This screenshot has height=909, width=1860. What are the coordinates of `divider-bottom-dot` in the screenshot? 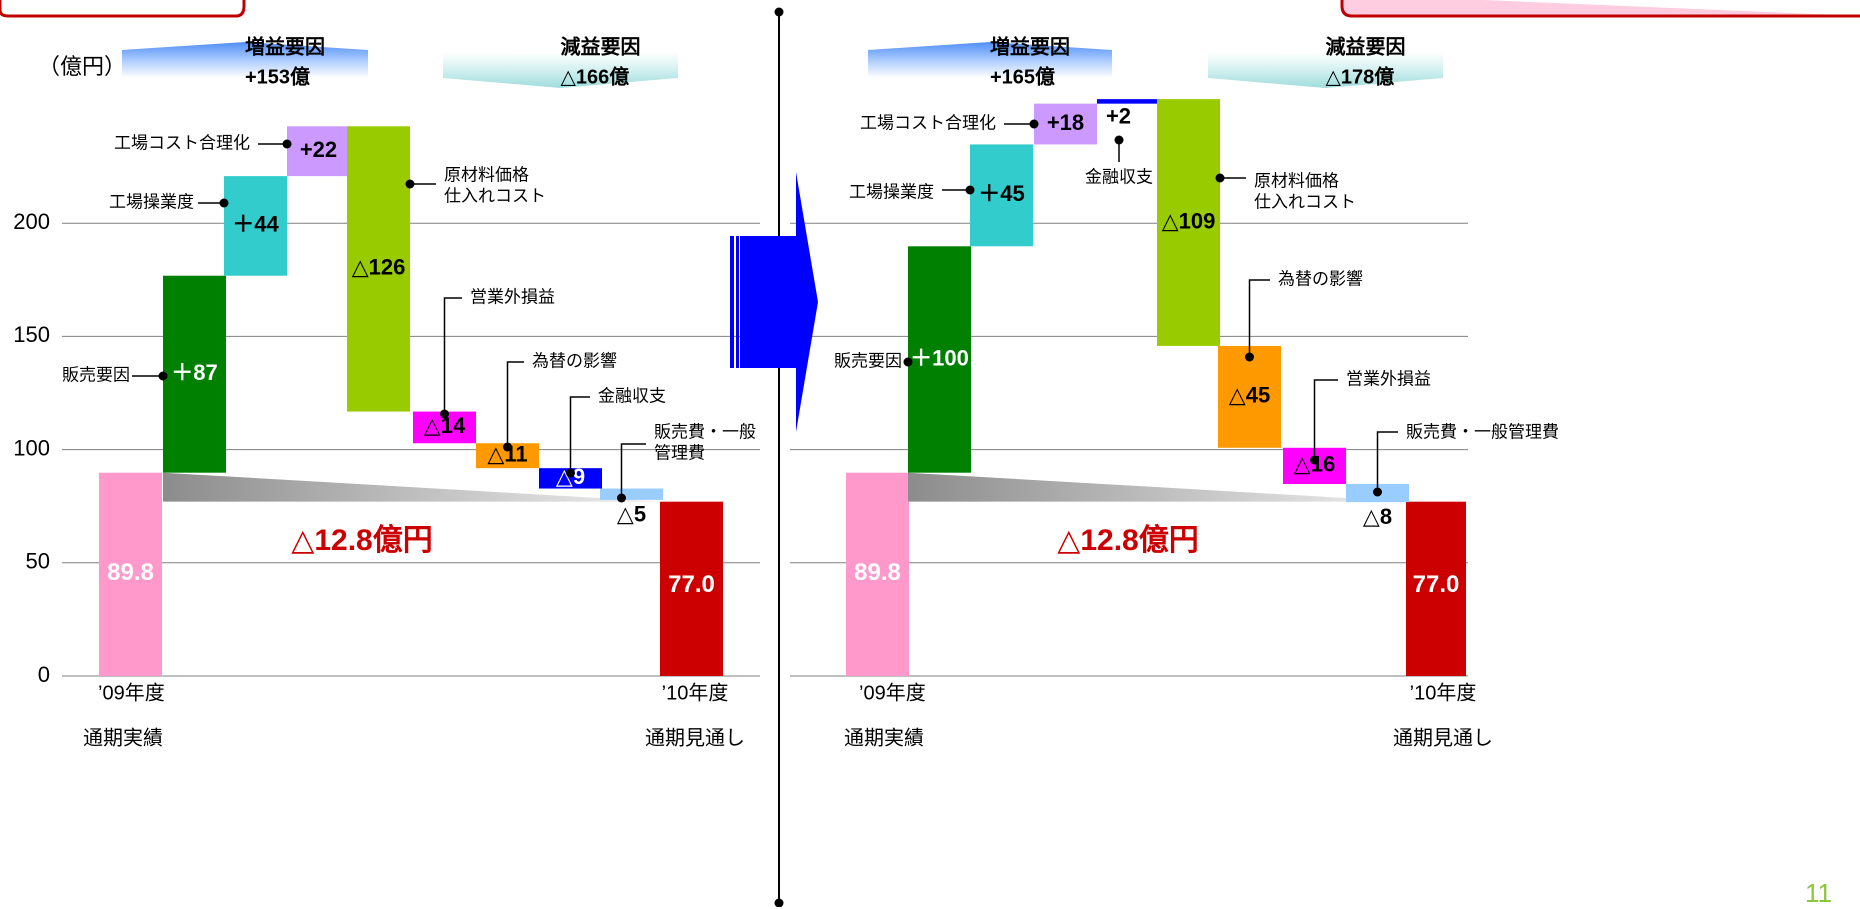 It's located at (779, 902).